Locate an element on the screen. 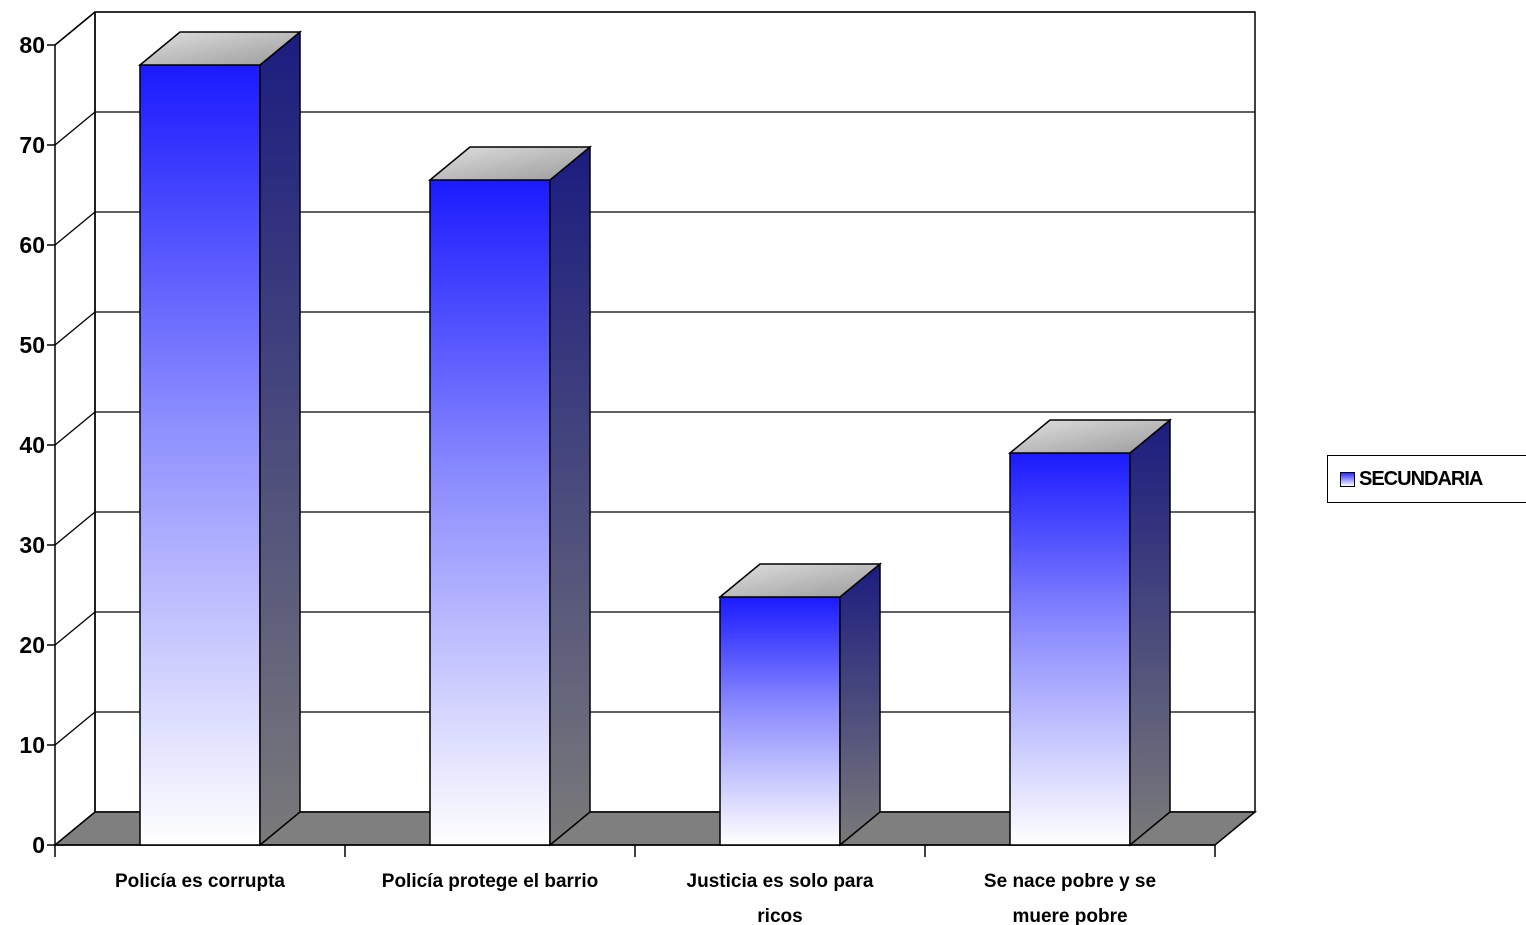 The image size is (1526, 925). y-tick-label: 30 is located at coordinates (32, 545).